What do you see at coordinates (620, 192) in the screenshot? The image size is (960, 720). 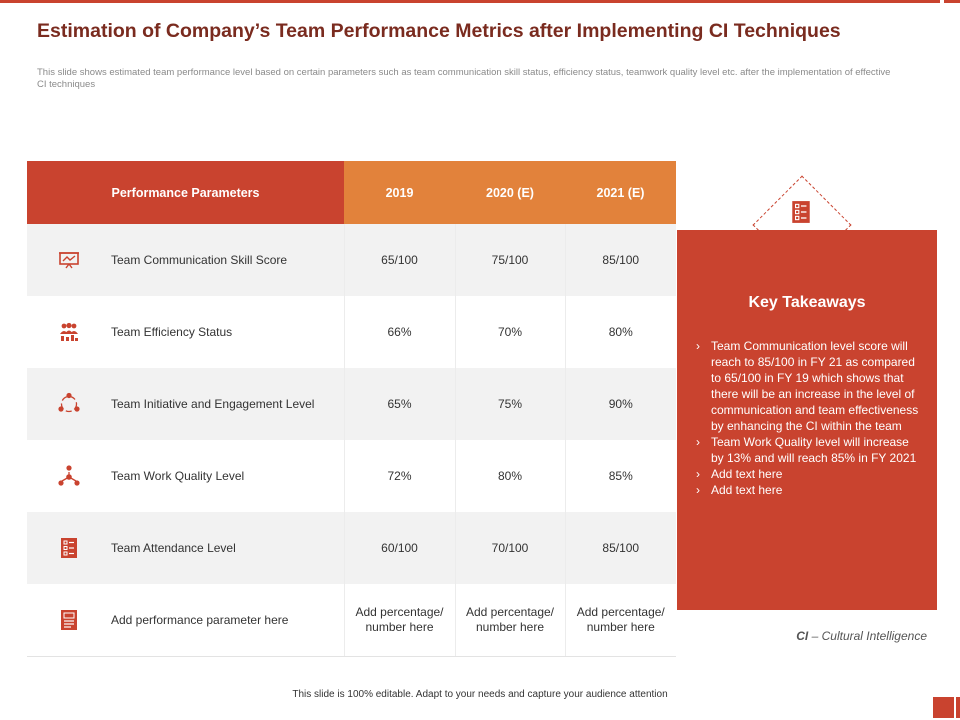 I see `header-2021: 2021 (E)` at bounding box center [620, 192].